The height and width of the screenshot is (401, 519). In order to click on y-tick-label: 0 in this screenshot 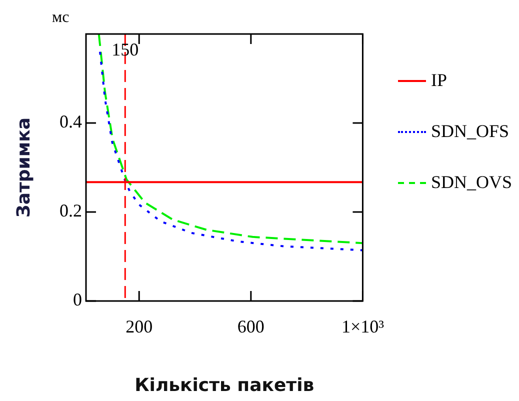, I will do `click(77, 300)`.